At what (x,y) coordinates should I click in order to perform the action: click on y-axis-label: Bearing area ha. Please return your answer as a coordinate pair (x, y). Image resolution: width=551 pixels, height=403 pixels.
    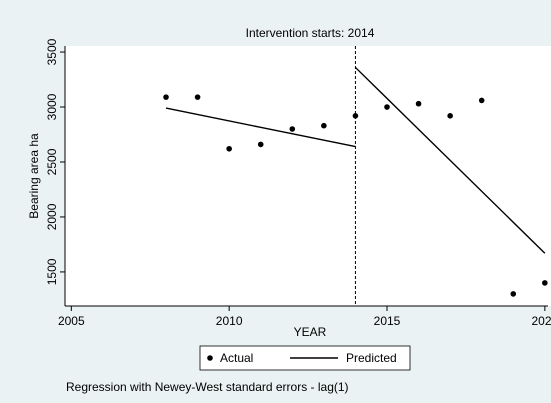
    Looking at the image, I should click on (34, 176).